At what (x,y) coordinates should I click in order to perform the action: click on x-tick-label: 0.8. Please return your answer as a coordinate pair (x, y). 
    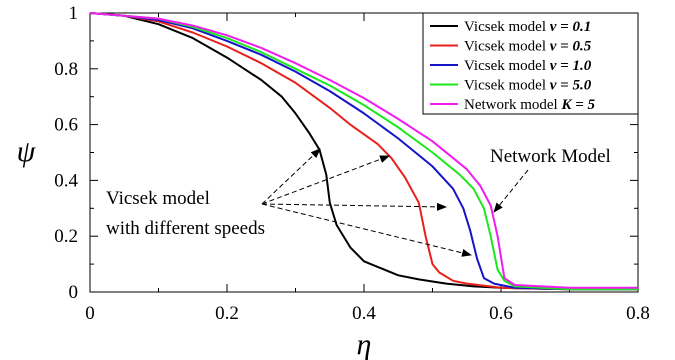
    Looking at the image, I should click on (638, 313).